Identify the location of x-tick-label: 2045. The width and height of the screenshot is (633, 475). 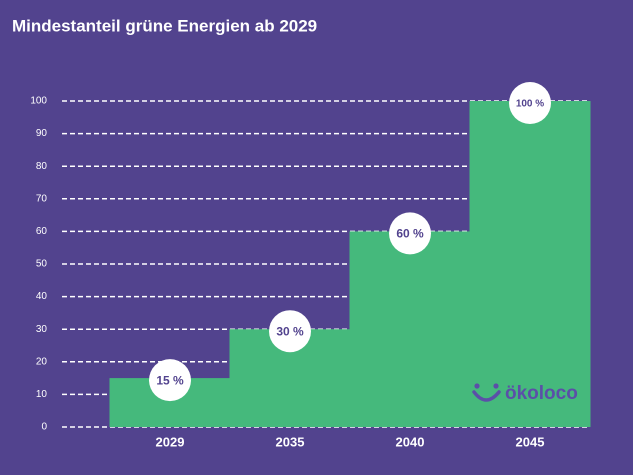
(530, 441).